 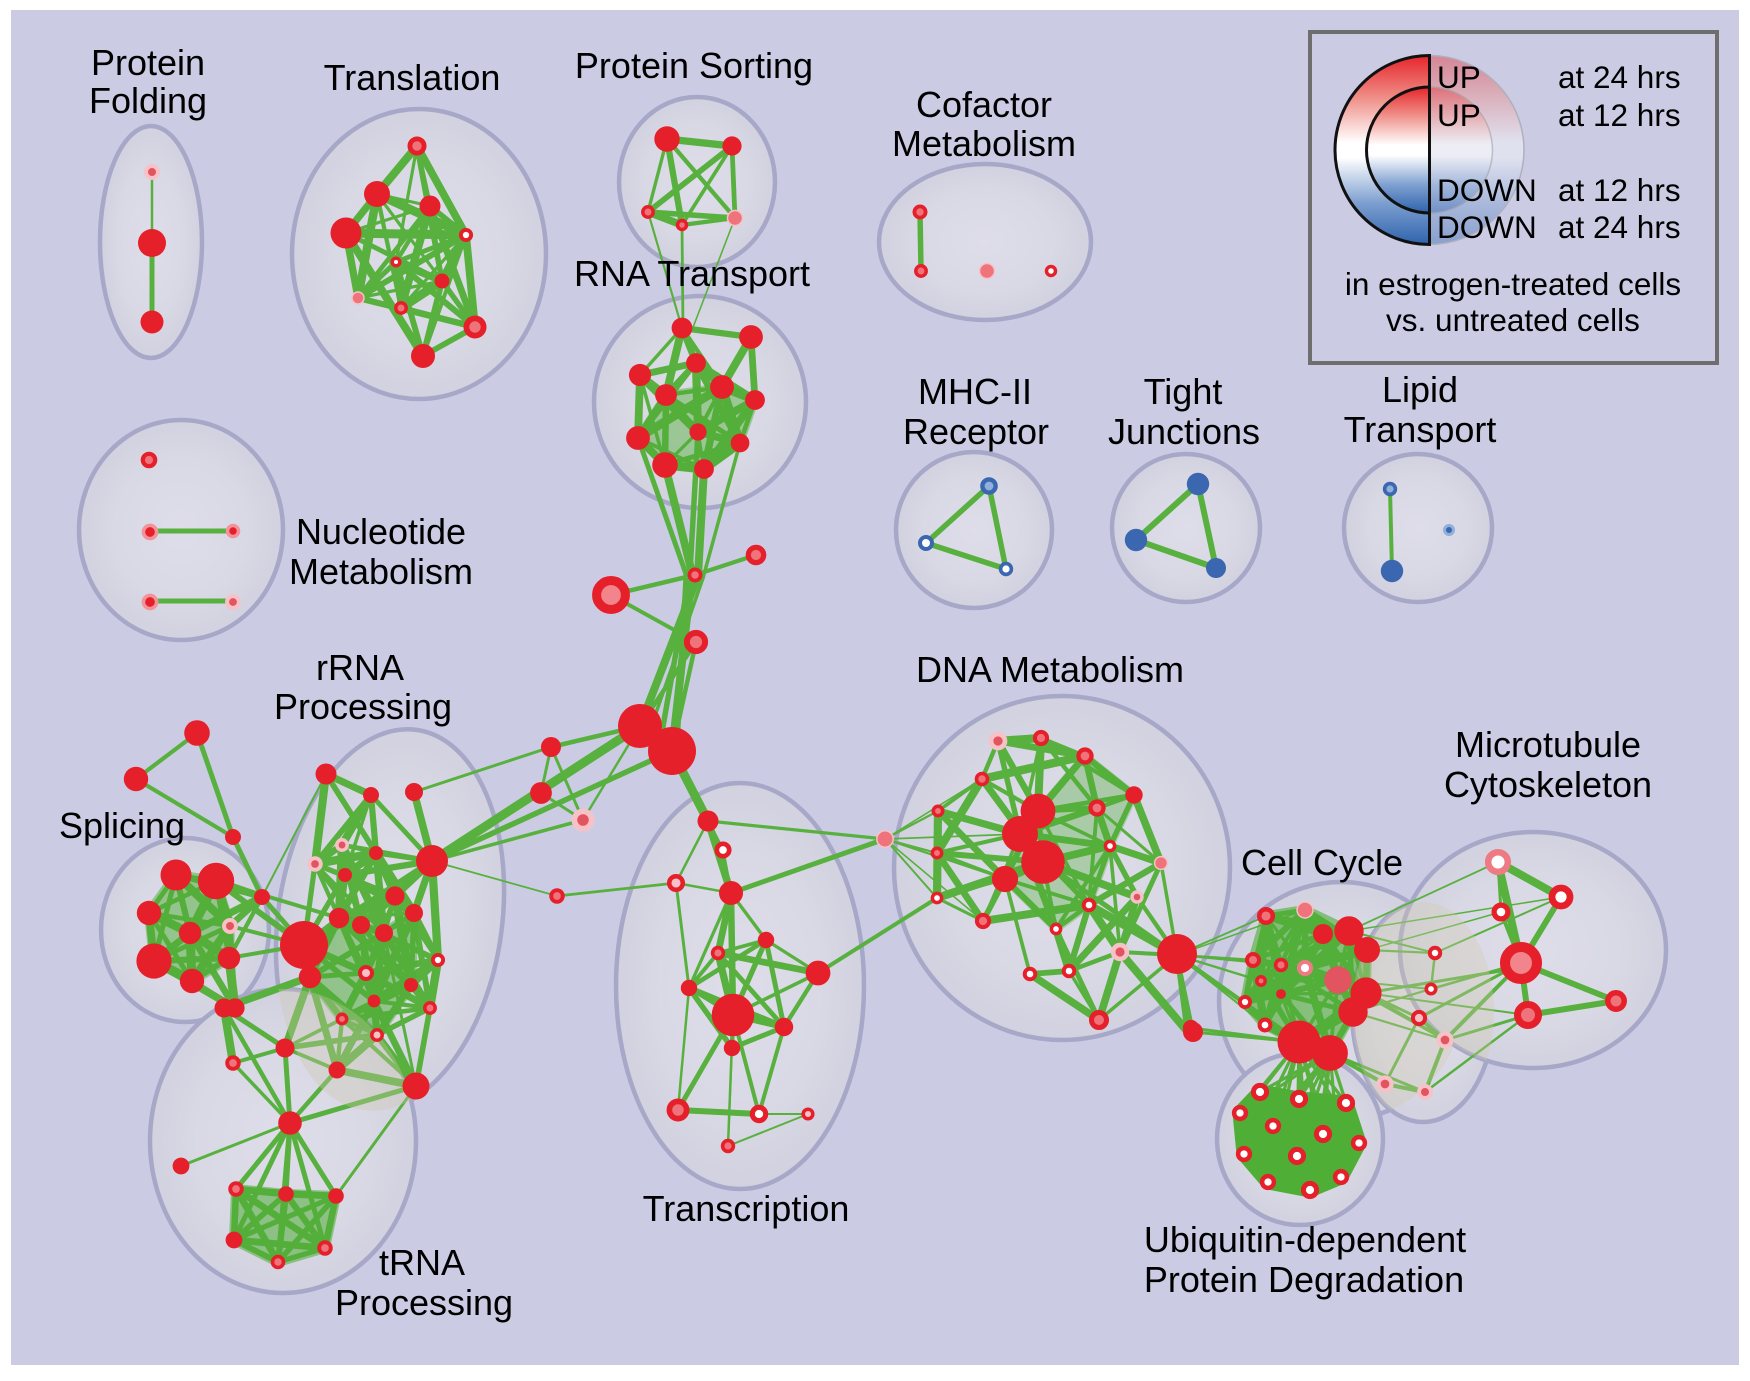 I want to click on svg-text: Junctions, so click(x=1184, y=431).